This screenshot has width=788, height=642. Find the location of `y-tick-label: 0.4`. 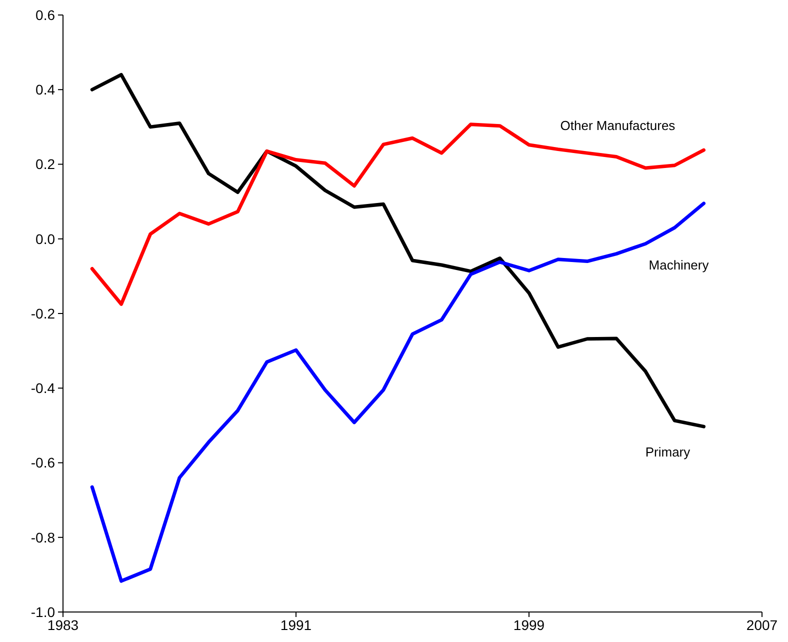

y-tick-label: 0.4 is located at coordinates (46, 90).